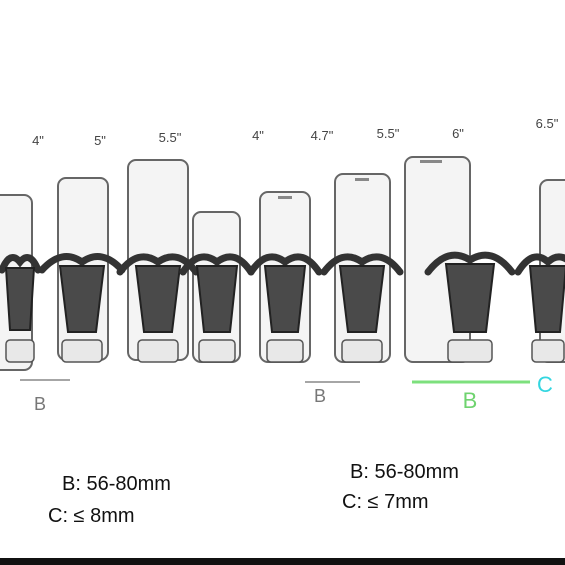  What do you see at coordinates (458, 133) in the screenshot?
I see `size-label: 6"` at bounding box center [458, 133].